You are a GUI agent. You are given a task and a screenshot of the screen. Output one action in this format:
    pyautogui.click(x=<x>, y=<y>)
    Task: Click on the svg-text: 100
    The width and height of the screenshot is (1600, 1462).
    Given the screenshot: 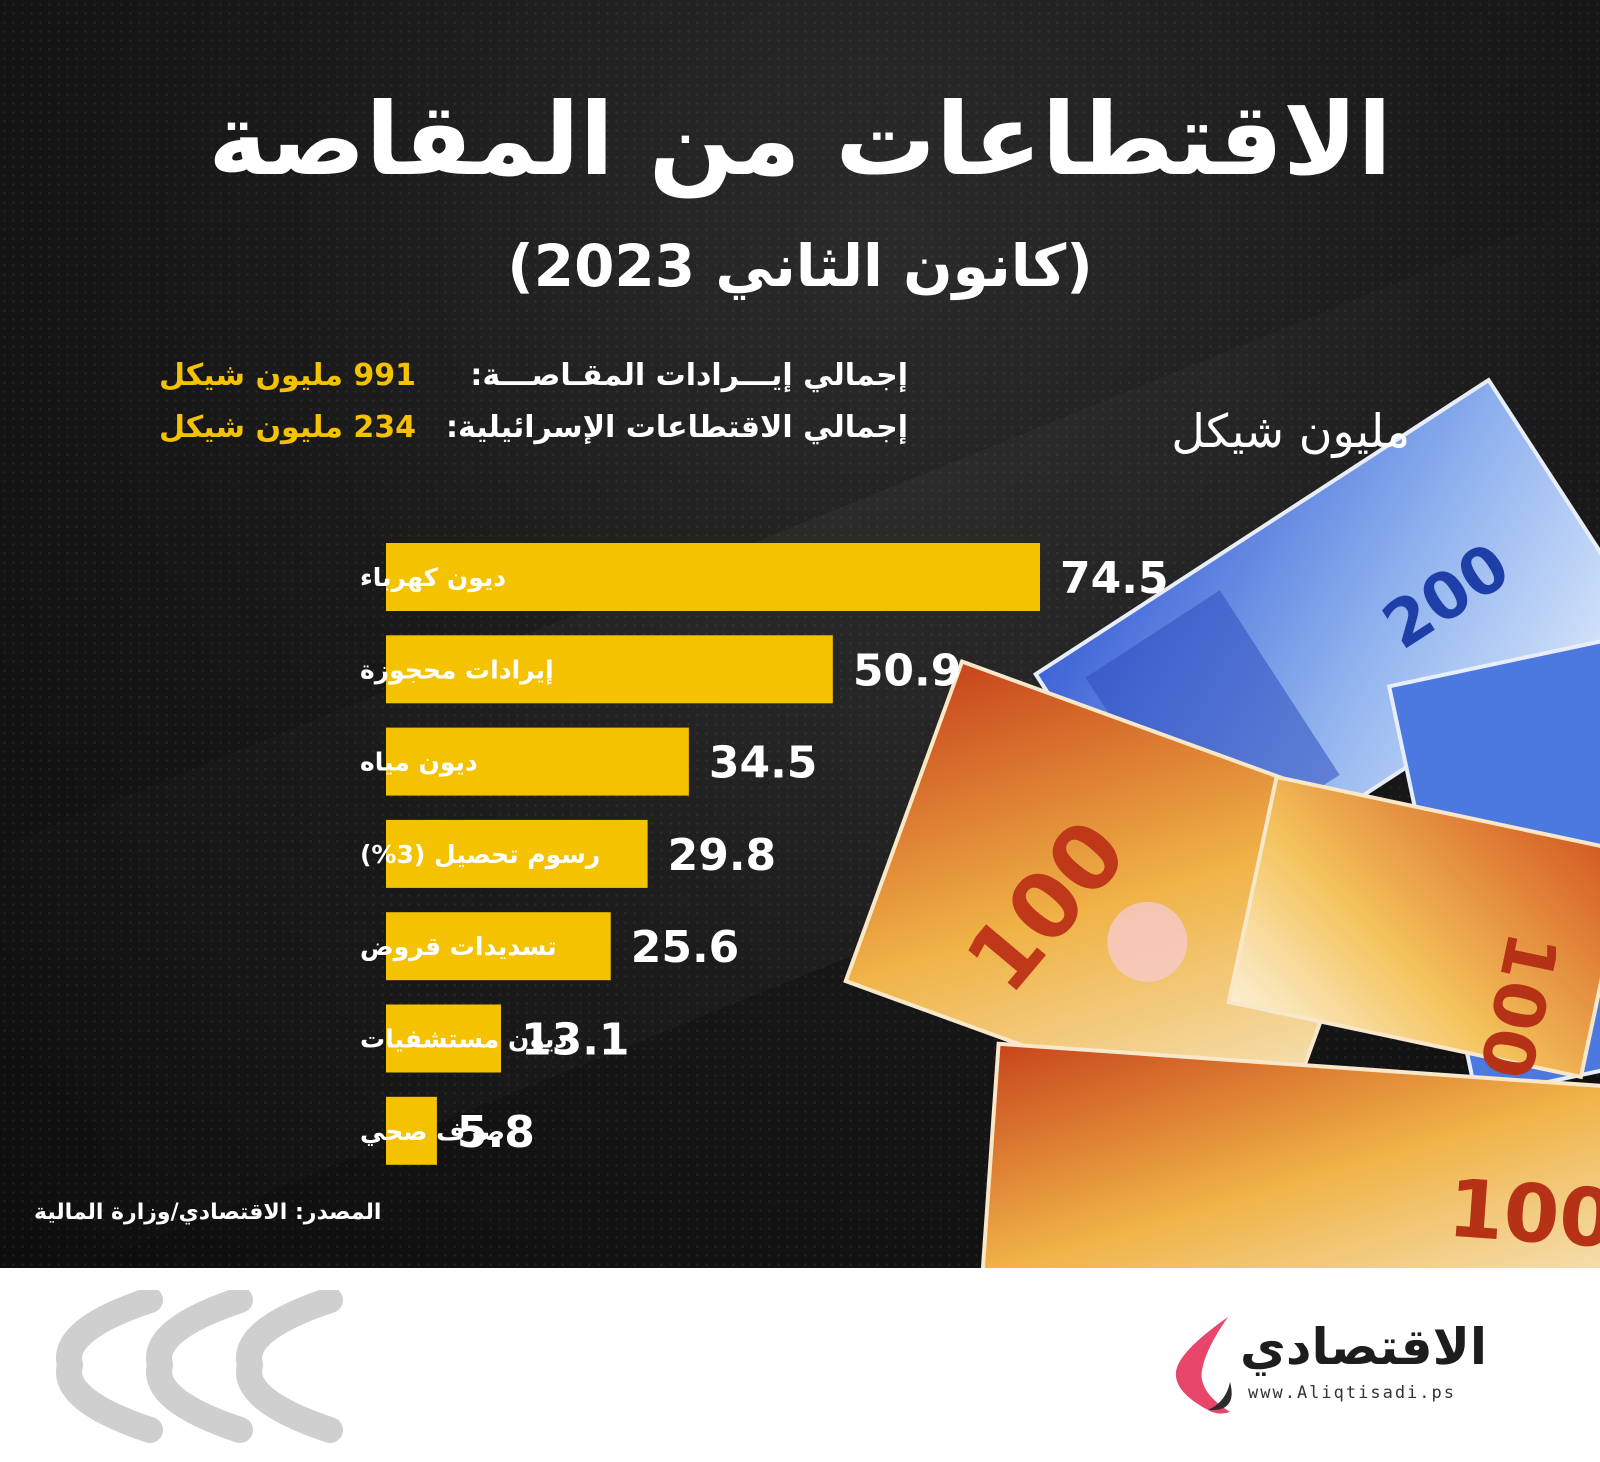 What is the action you would take?
    pyautogui.click(x=1522, y=1214)
    